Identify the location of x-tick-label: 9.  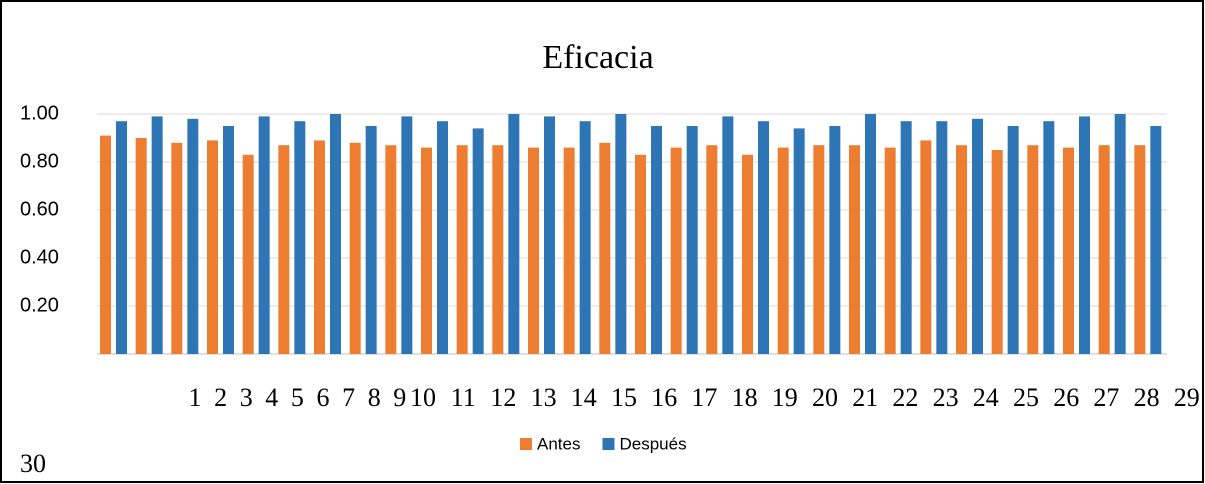
(399, 397).